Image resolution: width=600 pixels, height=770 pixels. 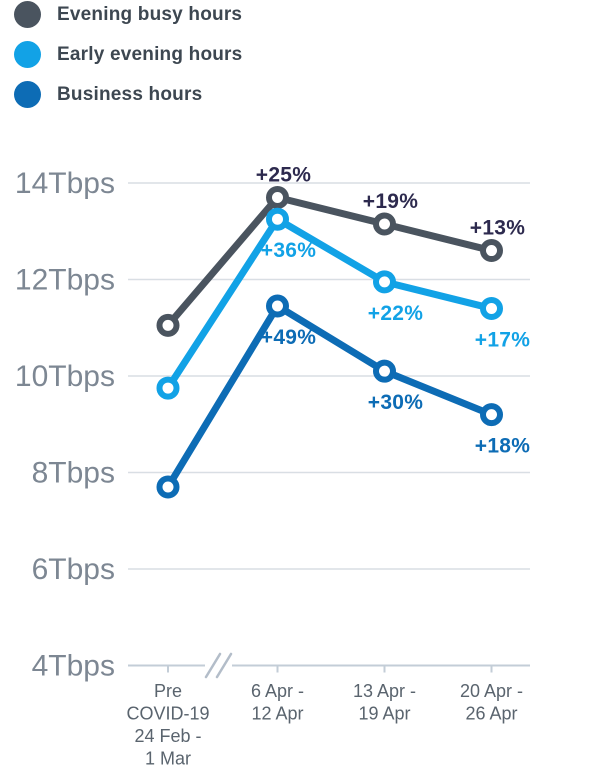 I want to click on axis-break-gap, so click(x=218, y=665).